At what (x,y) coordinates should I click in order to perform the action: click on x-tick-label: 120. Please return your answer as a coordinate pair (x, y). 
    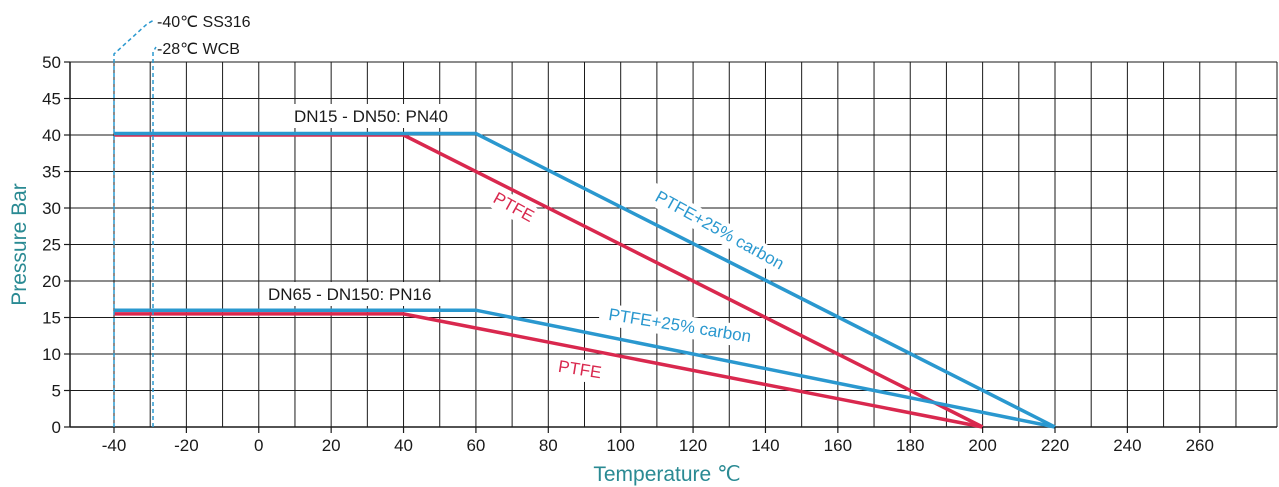
    Looking at the image, I should click on (693, 445).